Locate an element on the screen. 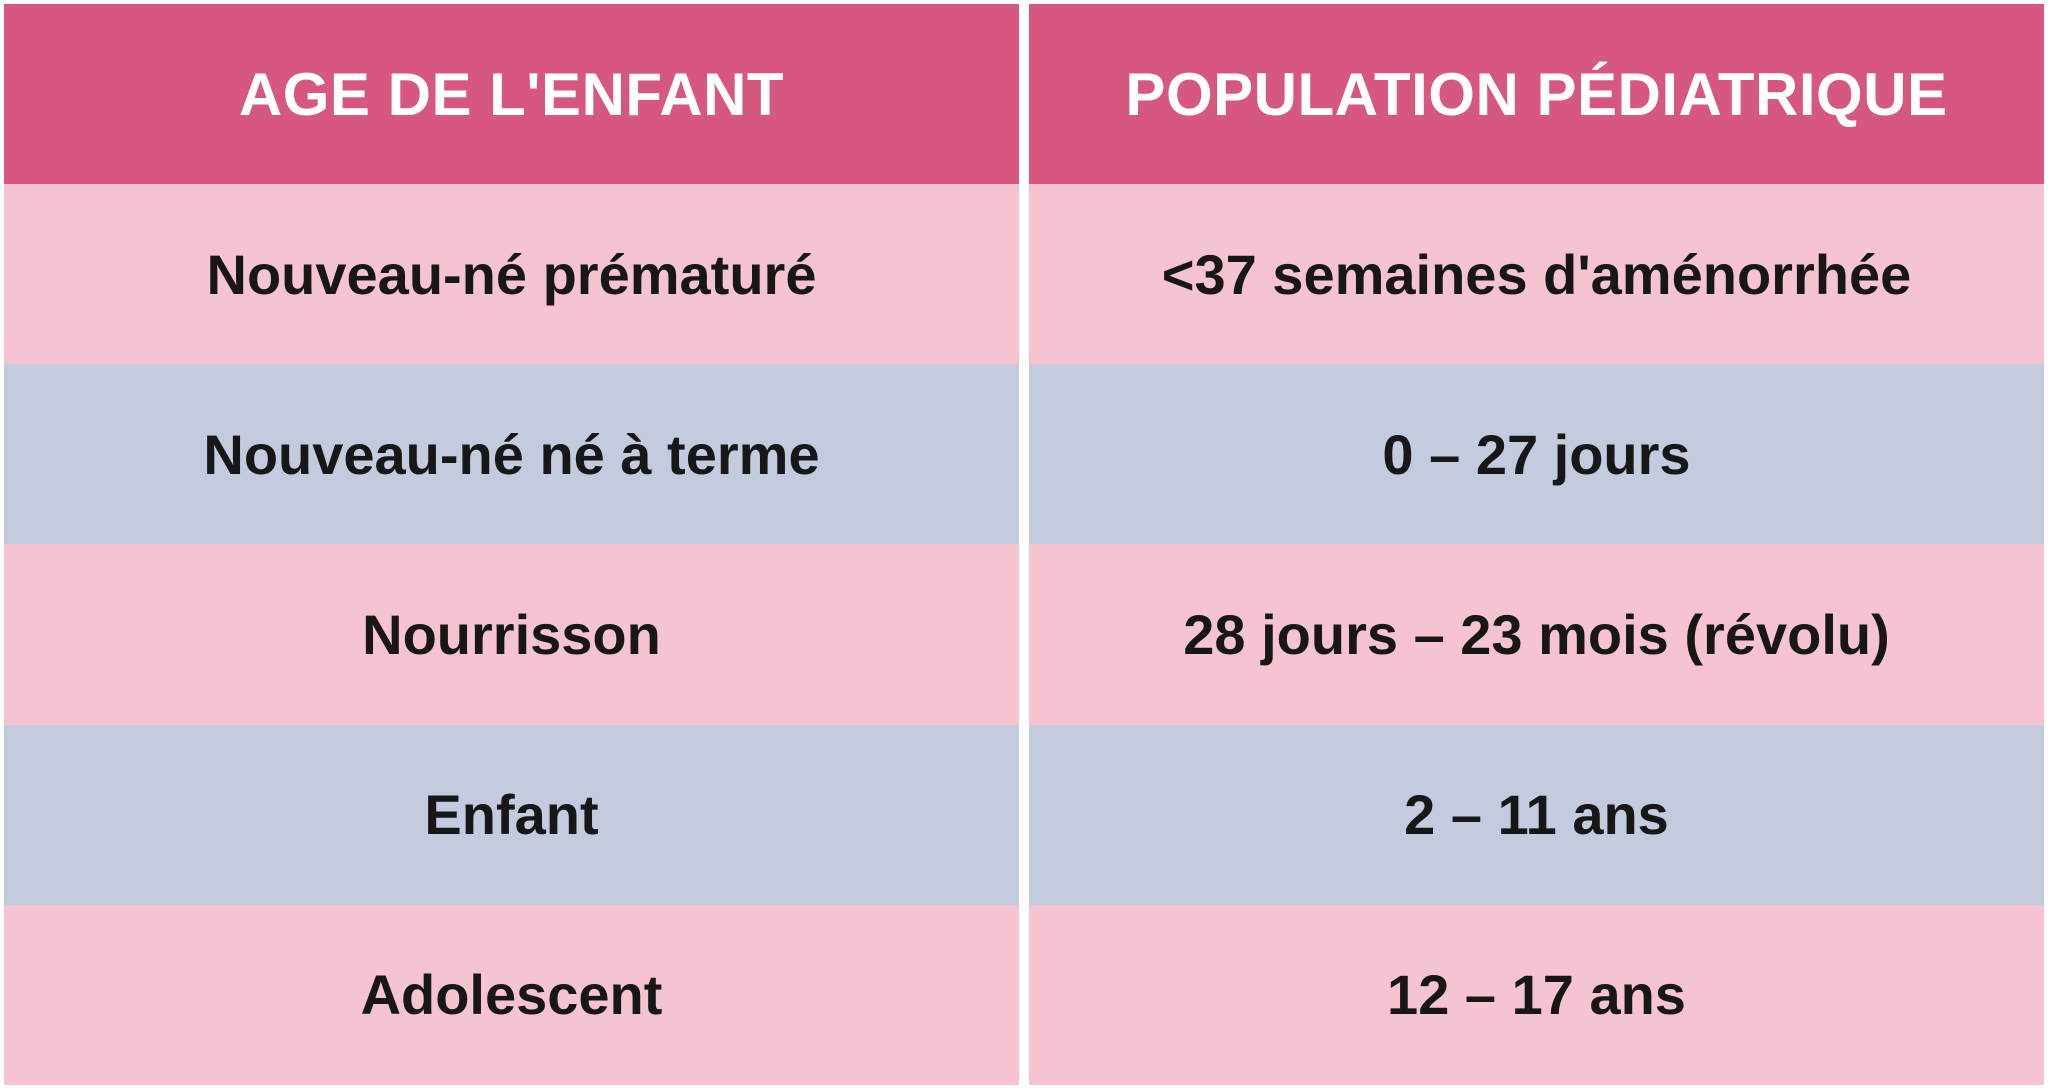 The height and width of the screenshot is (1089, 2048). table-cell-population-adolescent: 12 – 17 ans is located at coordinates (1536, 995).